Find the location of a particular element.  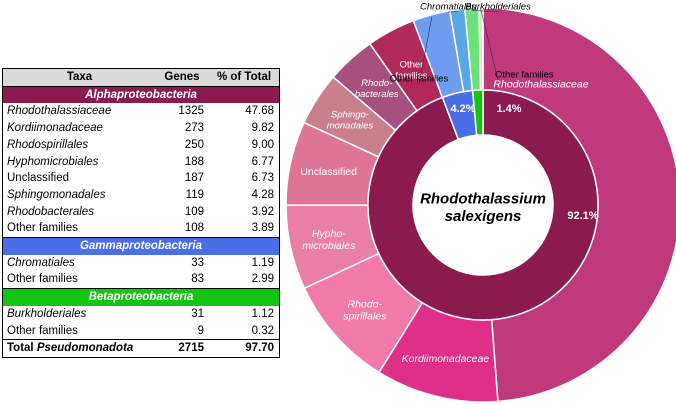

table-row: Rhodospirillales 250 9.00 is located at coordinates (141, 145).